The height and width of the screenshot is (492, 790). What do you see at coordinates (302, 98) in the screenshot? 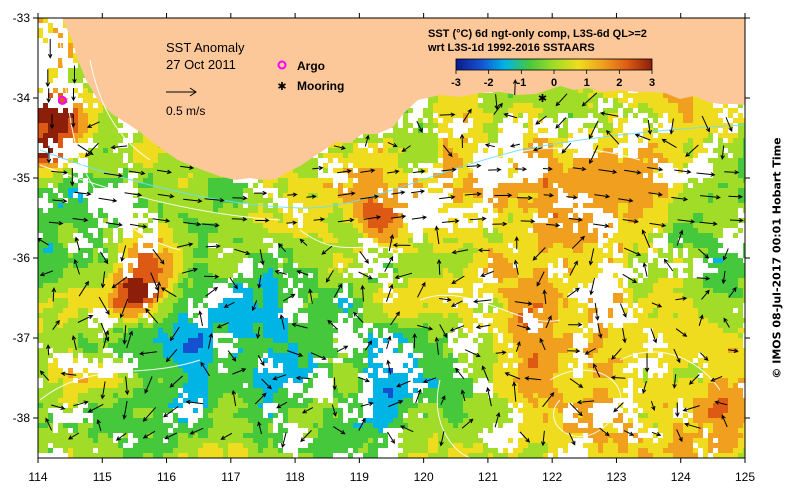
I see `map-markers: ✱` at bounding box center [302, 98].